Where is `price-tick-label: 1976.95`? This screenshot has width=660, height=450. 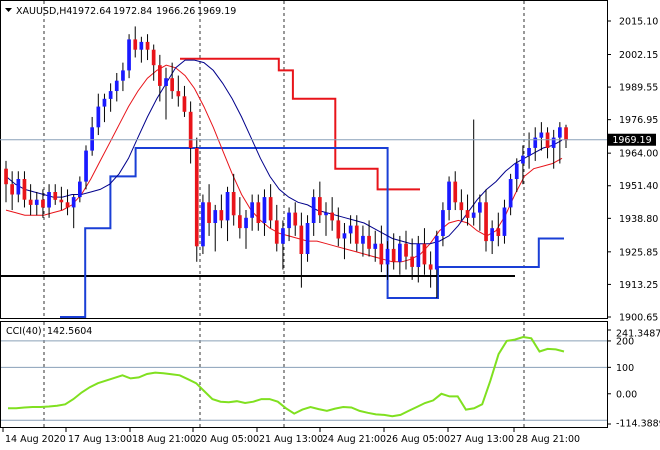 price-tick-label: 1976.95 is located at coordinates (638, 120).